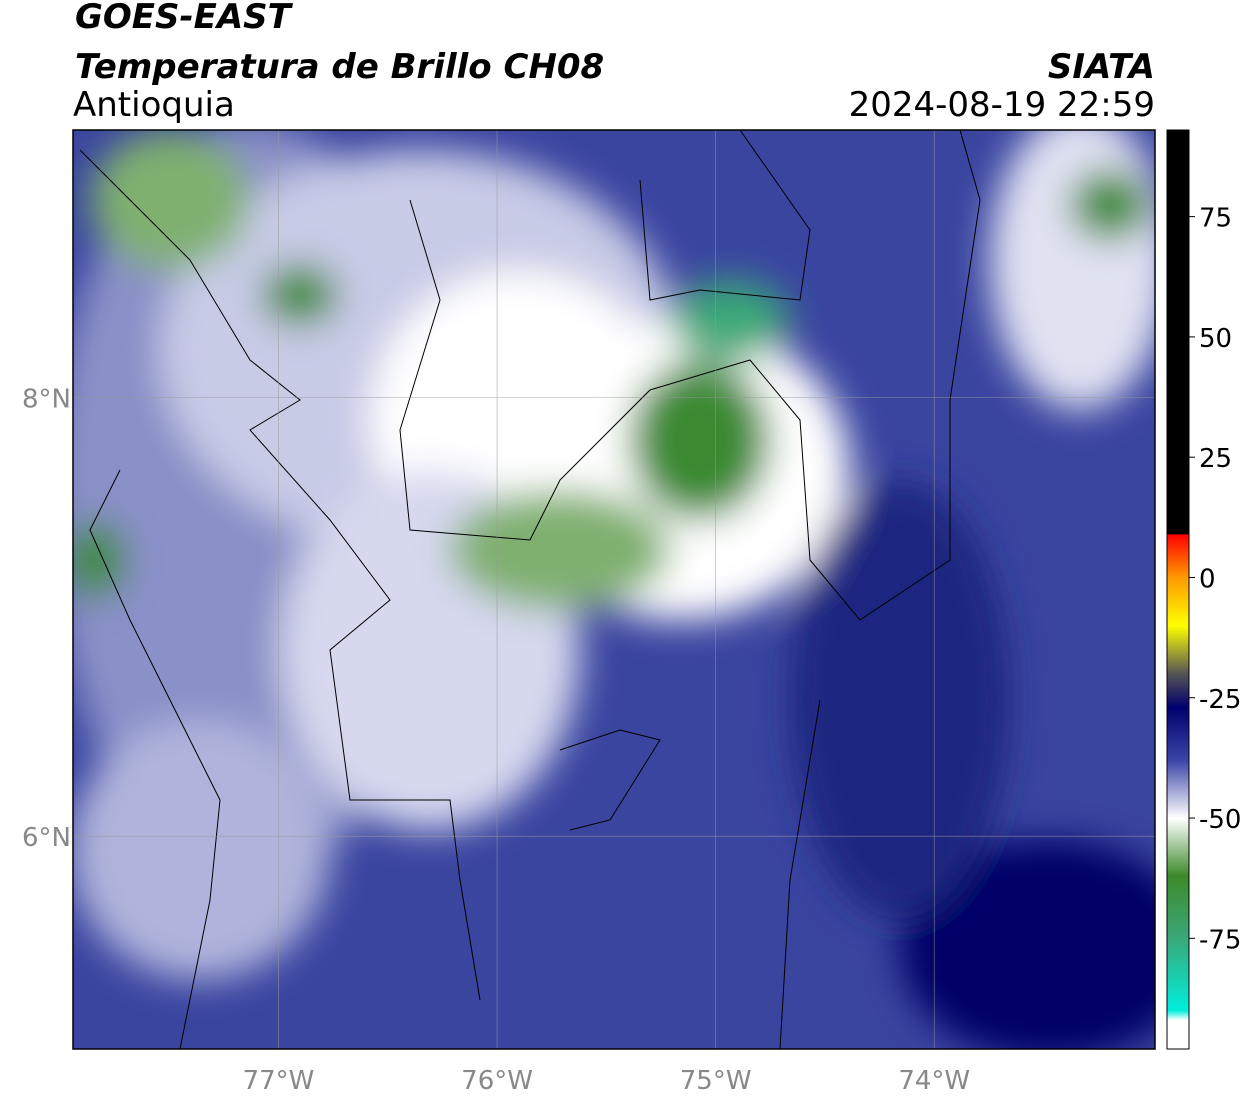  What do you see at coordinates (1101, 67) in the screenshot?
I see `source: SIATA` at bounding box center [1101, 67].